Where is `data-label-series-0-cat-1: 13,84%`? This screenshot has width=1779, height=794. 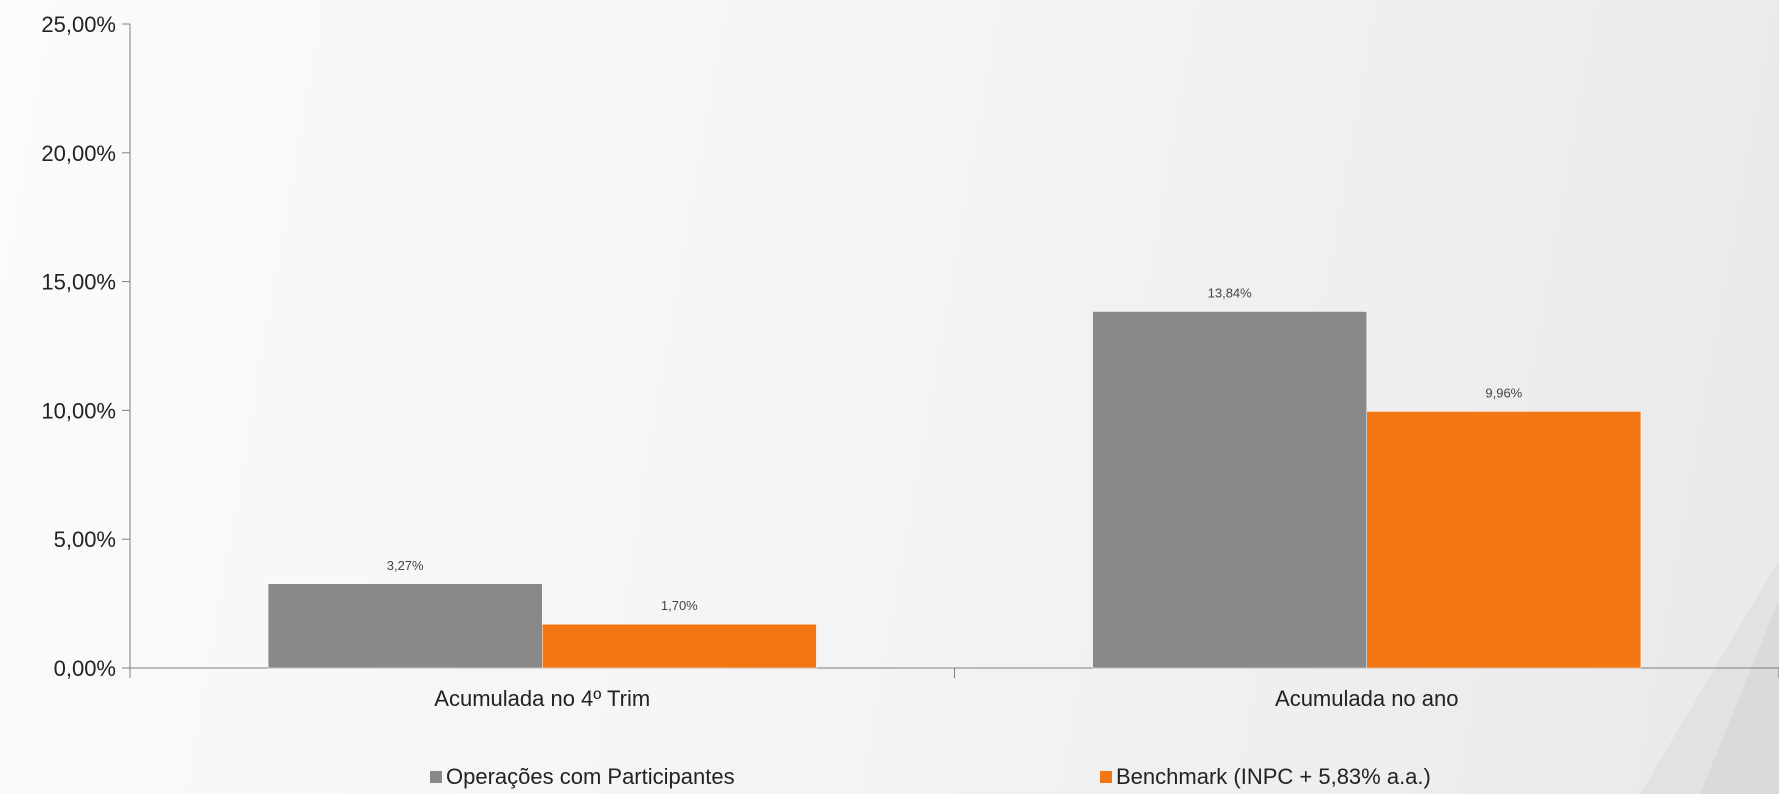 data-label-series-0-cat-1: 13,84% is located at coordinates (1230, 292).